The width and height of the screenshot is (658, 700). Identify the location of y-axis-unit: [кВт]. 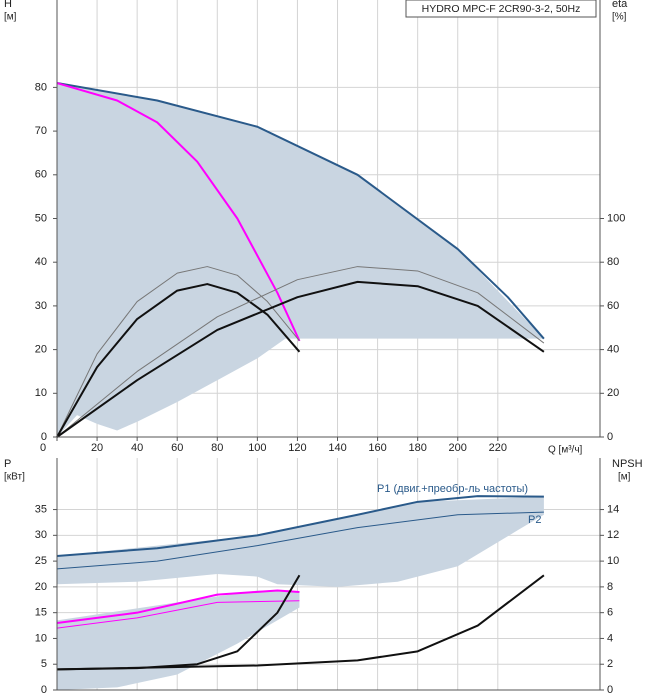
(14, 477).